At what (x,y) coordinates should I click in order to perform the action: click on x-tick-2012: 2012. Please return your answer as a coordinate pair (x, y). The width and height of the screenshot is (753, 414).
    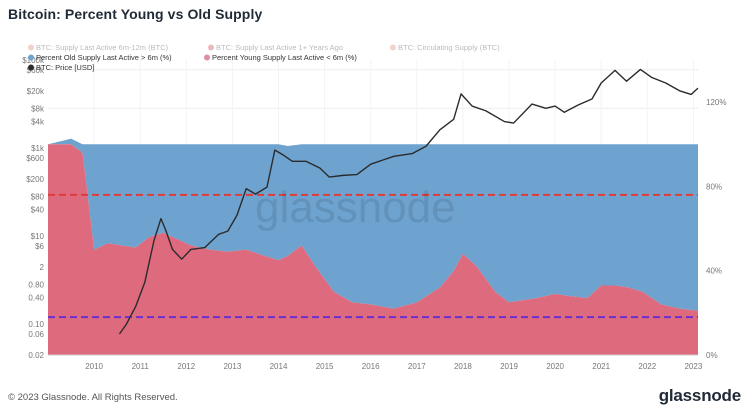
    Looking at the image, I should click on (186, 366).